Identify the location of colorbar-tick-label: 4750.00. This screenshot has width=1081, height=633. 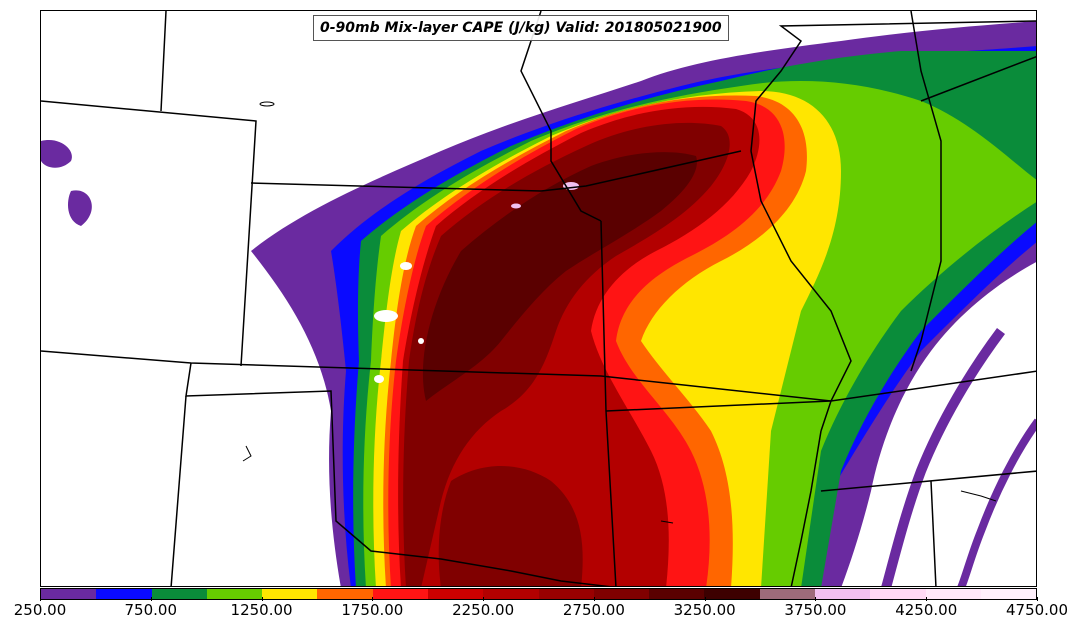
(1037, 610).